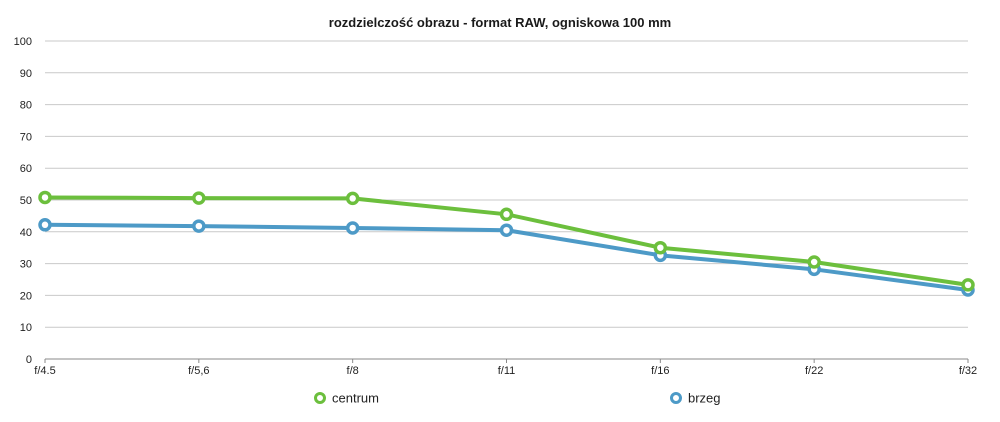 This screenshot has height=422, width=1000. I want to click on y-tick-label: 70, so click(26, 137).